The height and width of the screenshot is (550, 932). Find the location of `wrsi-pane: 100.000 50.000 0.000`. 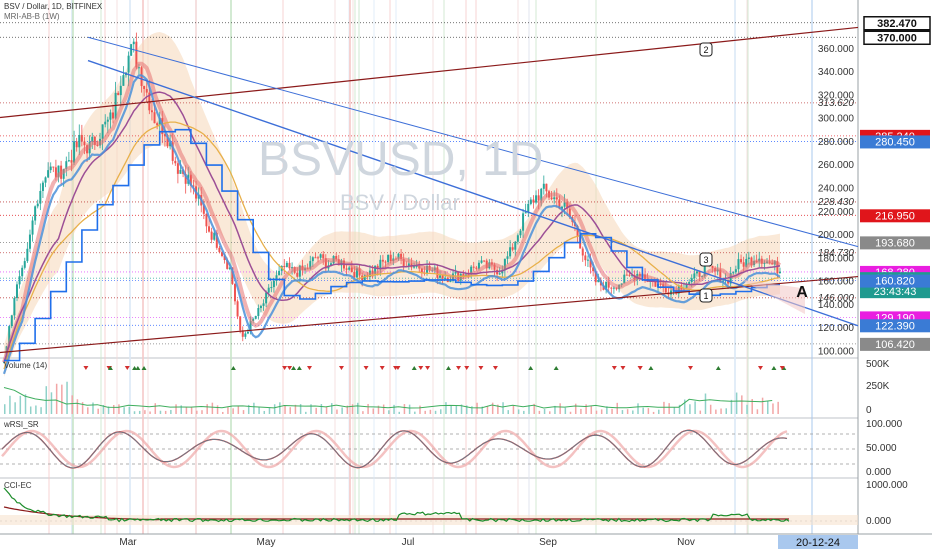

wrsi-pane: 100.000 50.000 0.000 is located at coordinates (451, 448).